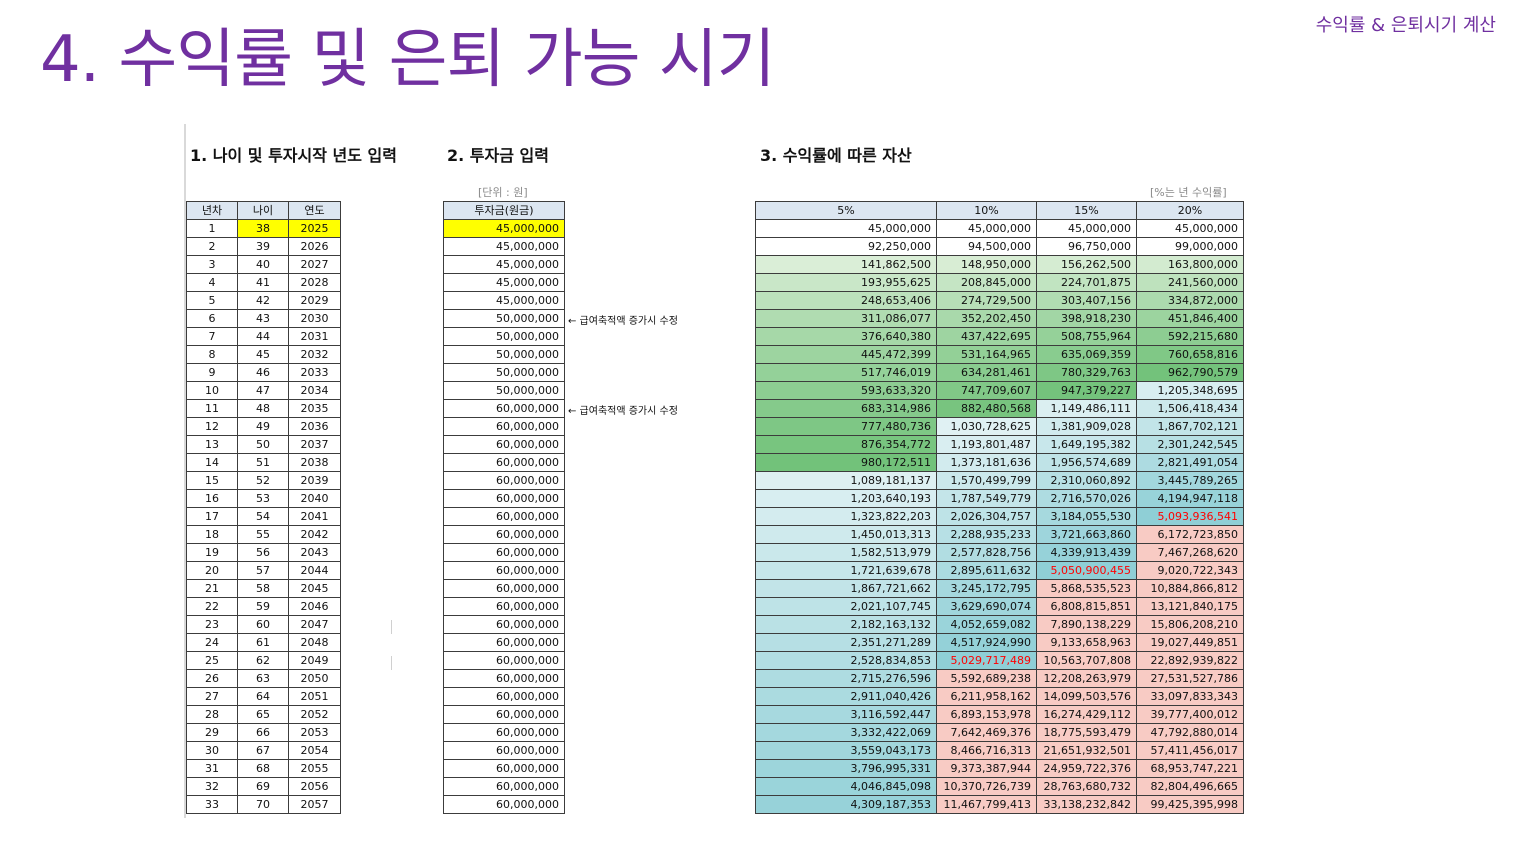  Describe the element at coordinates (212, 246) in the screenshot. I see `year-index-cell: 2` at that location.